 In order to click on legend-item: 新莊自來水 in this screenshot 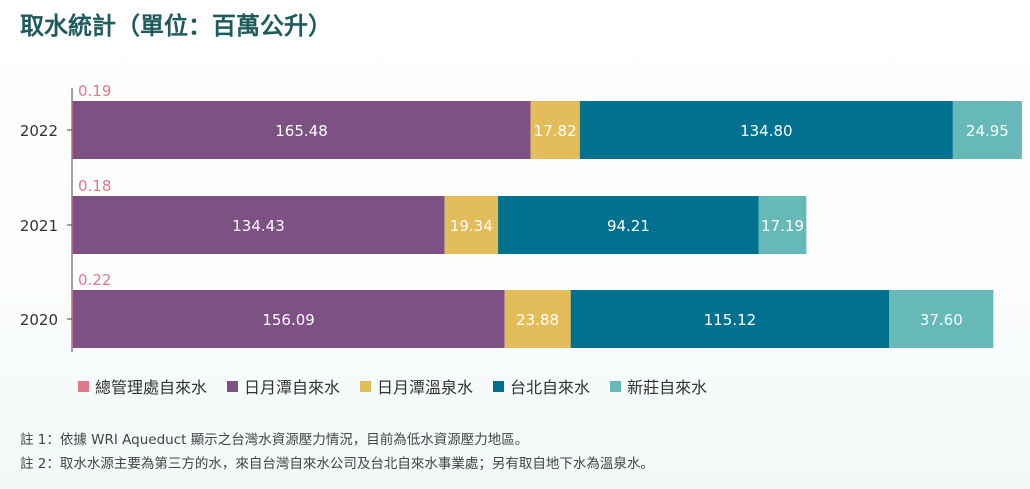, I will do `click(658, 386)`.